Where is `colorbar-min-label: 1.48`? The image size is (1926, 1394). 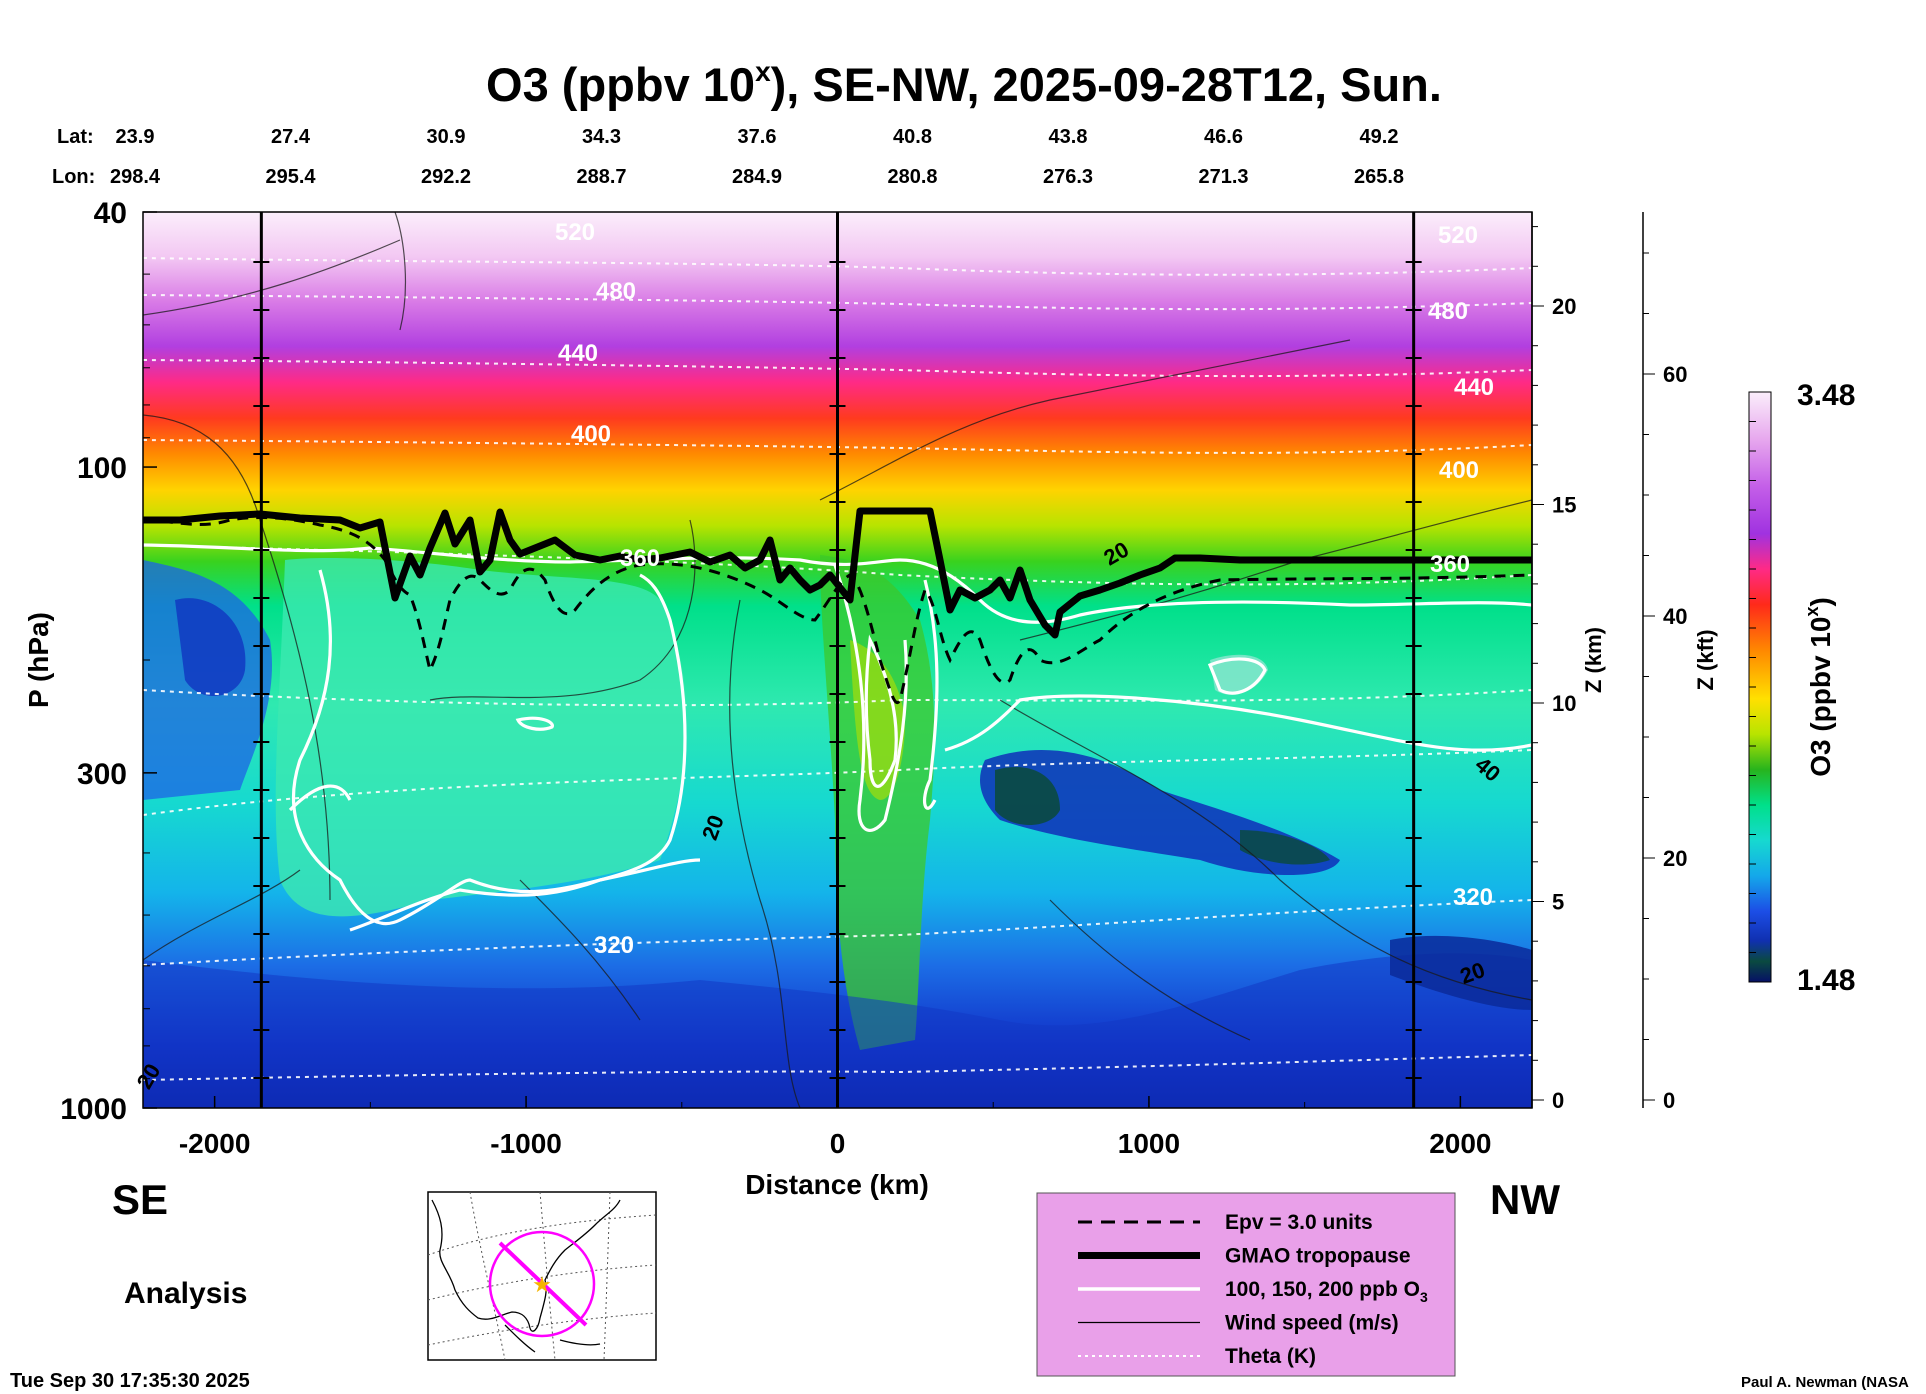 colorbar-min-label: 1.48 is located at coordinates (1826, 980).